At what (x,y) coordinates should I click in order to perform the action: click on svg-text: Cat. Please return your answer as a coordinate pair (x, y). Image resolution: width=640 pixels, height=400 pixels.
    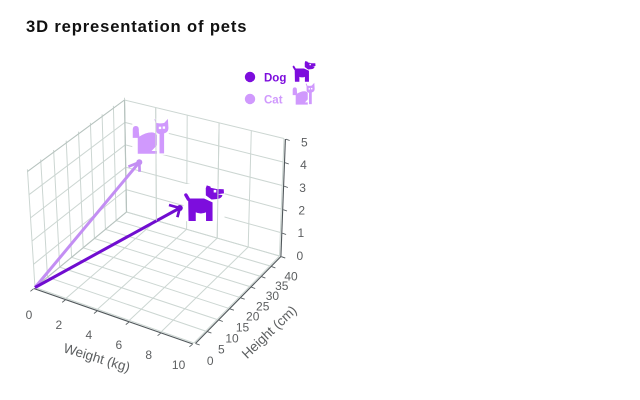
    Looking at the image, I should click on (273, 101).